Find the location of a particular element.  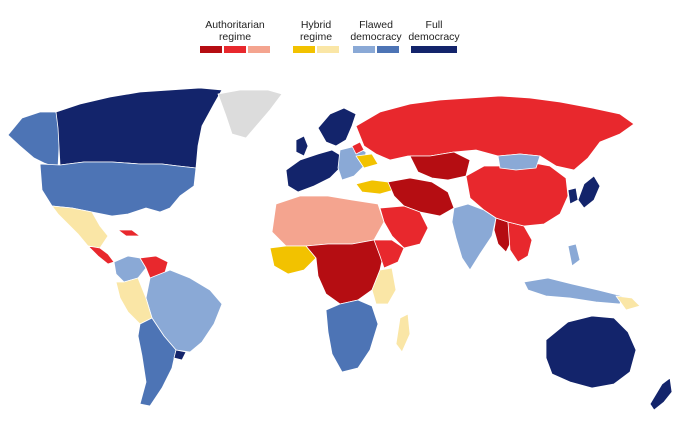

region-central-america is located at coordinates (101, 255).